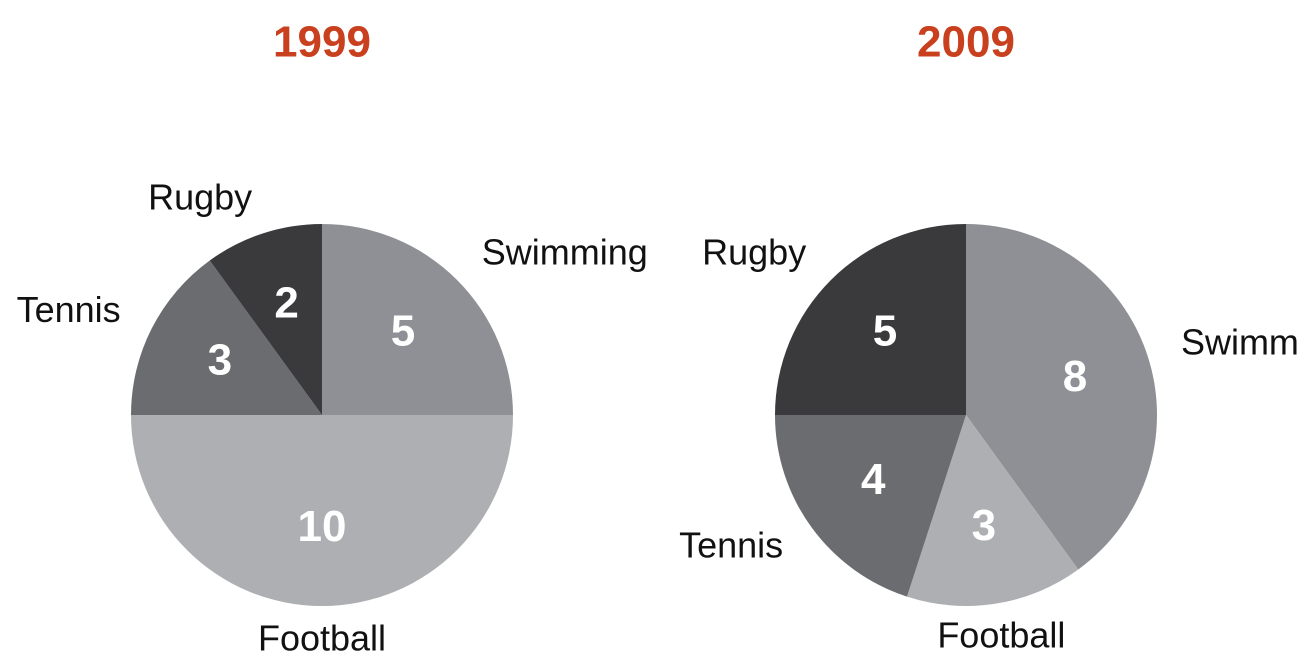 Image resolution: width=1299 pixels, height=666 pixels. Describe the element at coordinates (286, 303) in the screenshot. I see `value-label: 2` at that location.